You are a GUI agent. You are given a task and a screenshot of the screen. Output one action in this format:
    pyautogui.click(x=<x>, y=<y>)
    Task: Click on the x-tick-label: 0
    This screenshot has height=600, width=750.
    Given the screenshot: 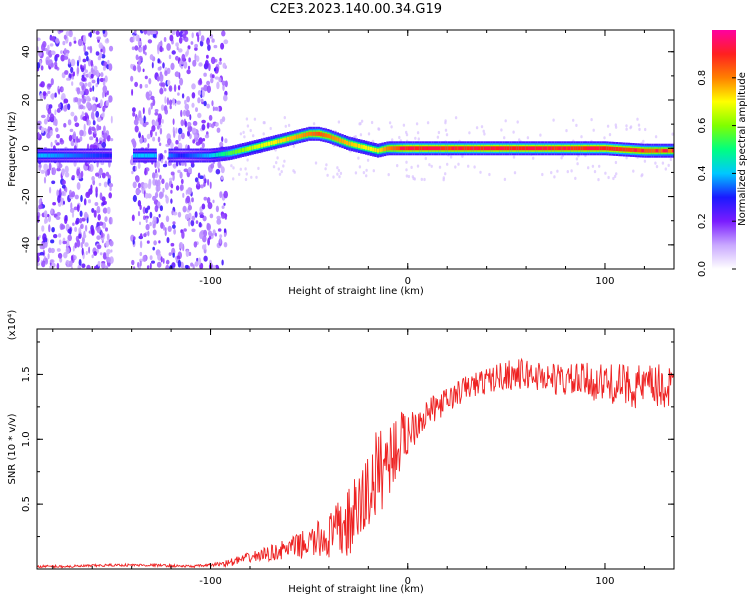 What is the action you would take?
    pyautogui.click(x=408, y=281)
    